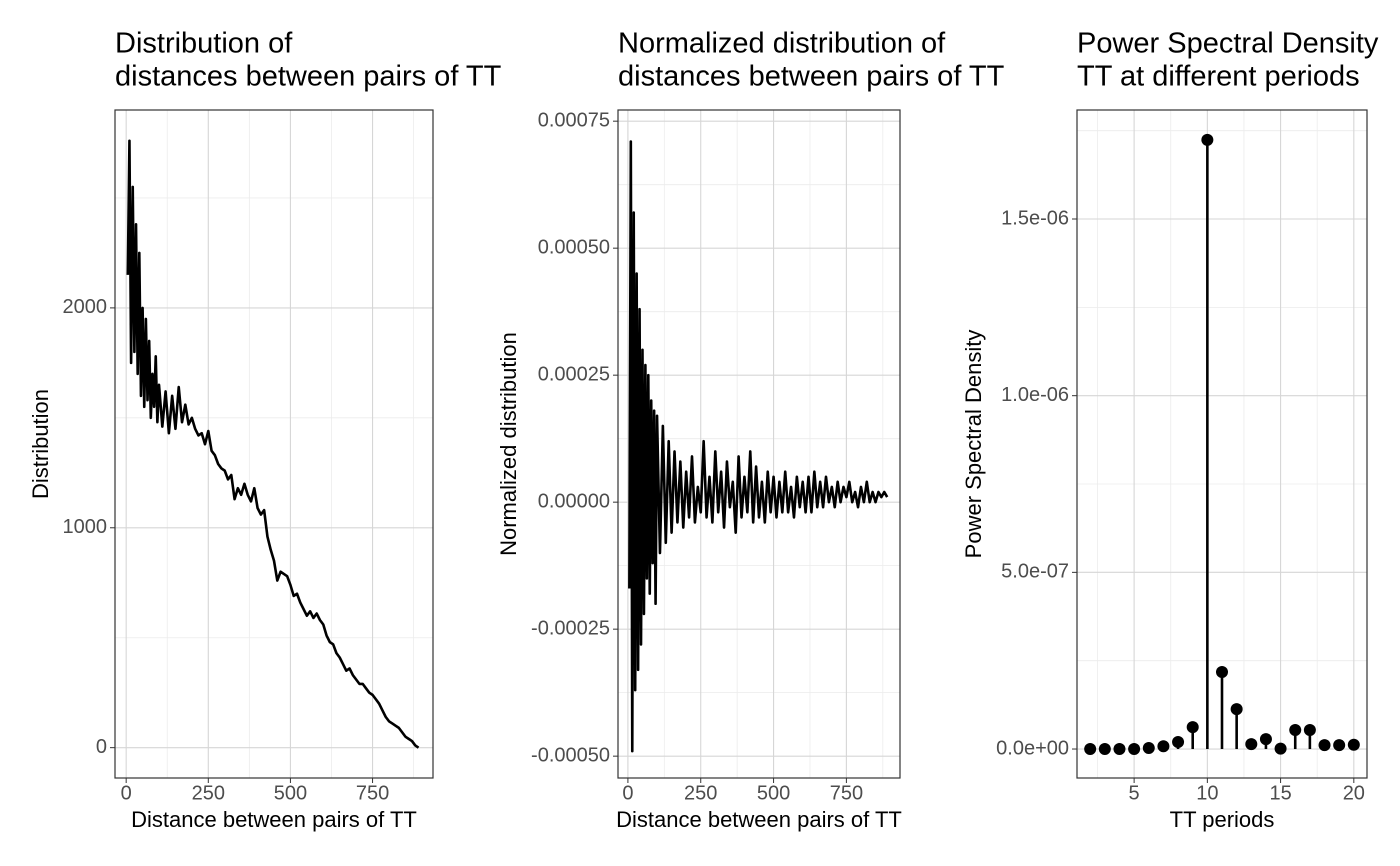  What do you see at coordinates (101, 747) in the screenshot?
I see `y-tick-label: 0` at bounding box center [101, 747].